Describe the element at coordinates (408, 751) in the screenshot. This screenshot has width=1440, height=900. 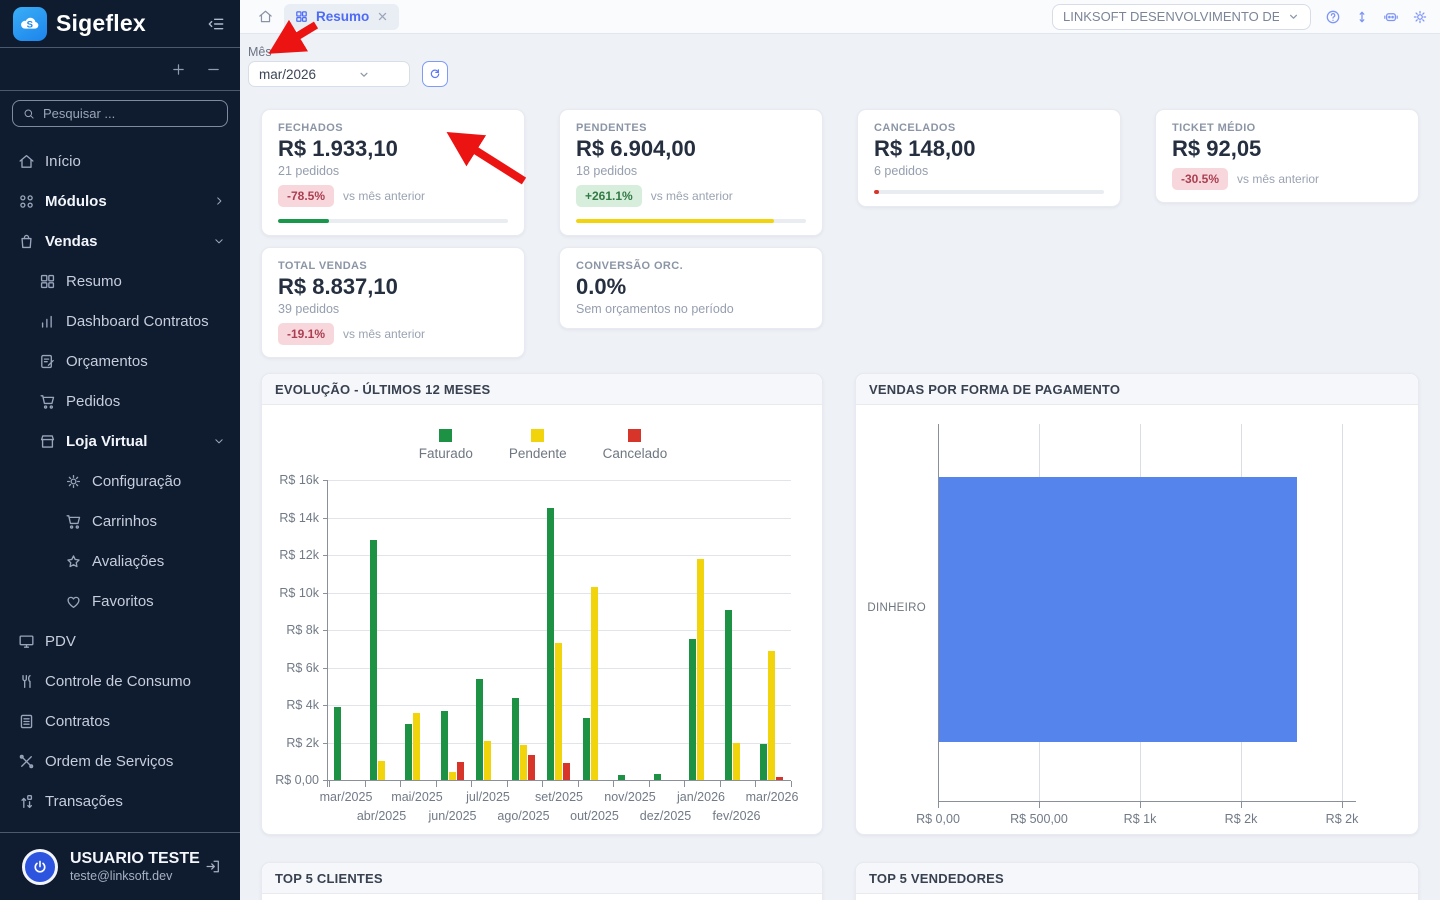
I see `bar-faturado-mai-2025` at that location.